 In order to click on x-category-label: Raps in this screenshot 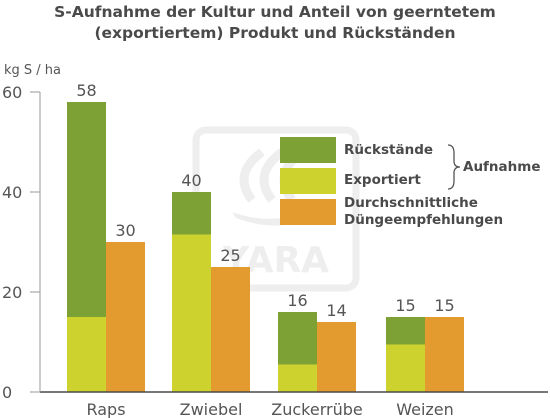, I will do `click(105, 409)`.